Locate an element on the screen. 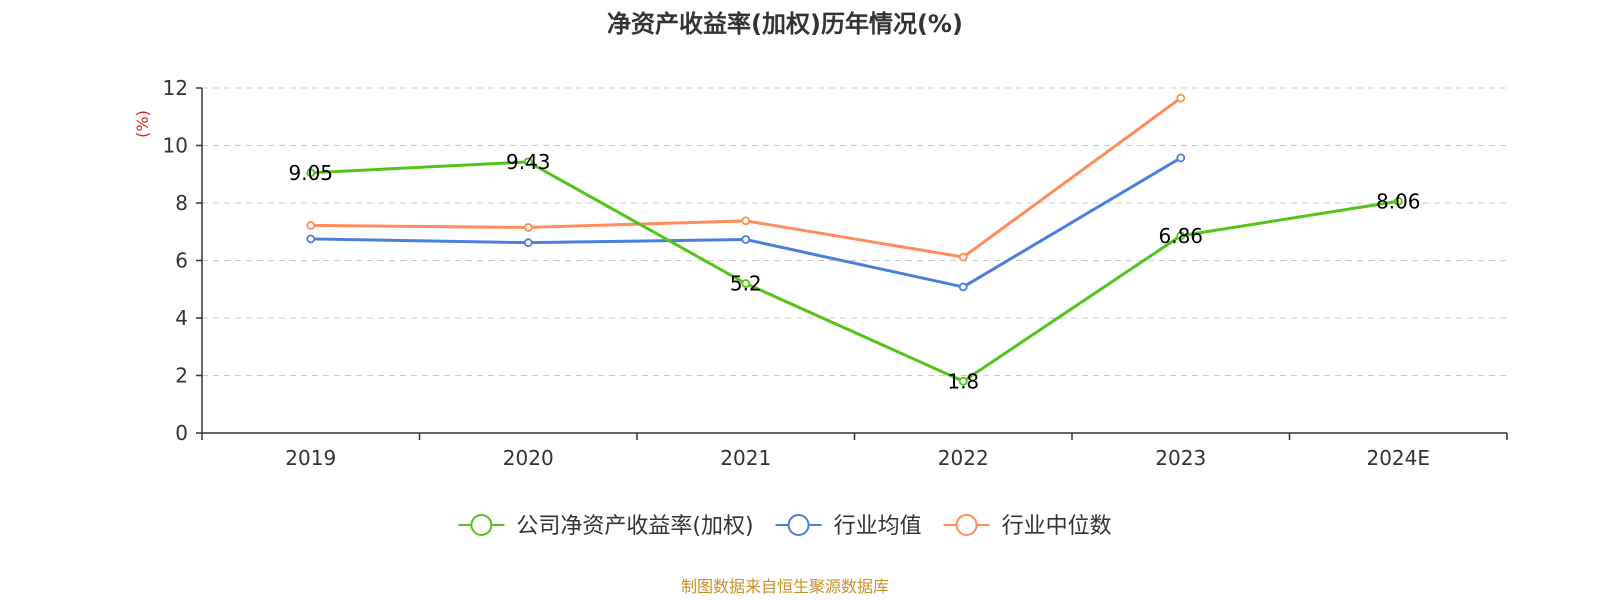  y-tick-label: 12 is located at coordinates (175, 88).